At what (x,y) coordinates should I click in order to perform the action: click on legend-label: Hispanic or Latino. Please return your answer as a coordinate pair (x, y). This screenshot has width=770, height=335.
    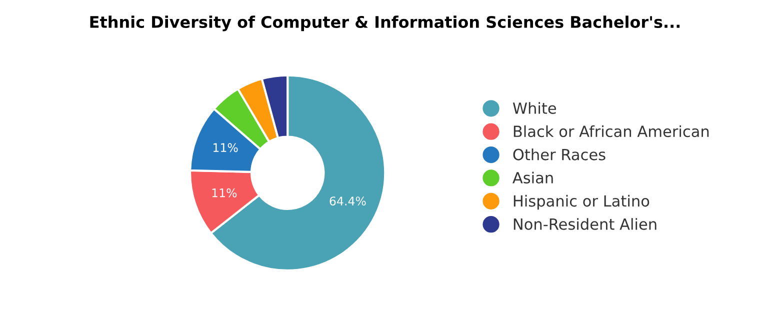
    Looking at the image, I should click on (582, 202).